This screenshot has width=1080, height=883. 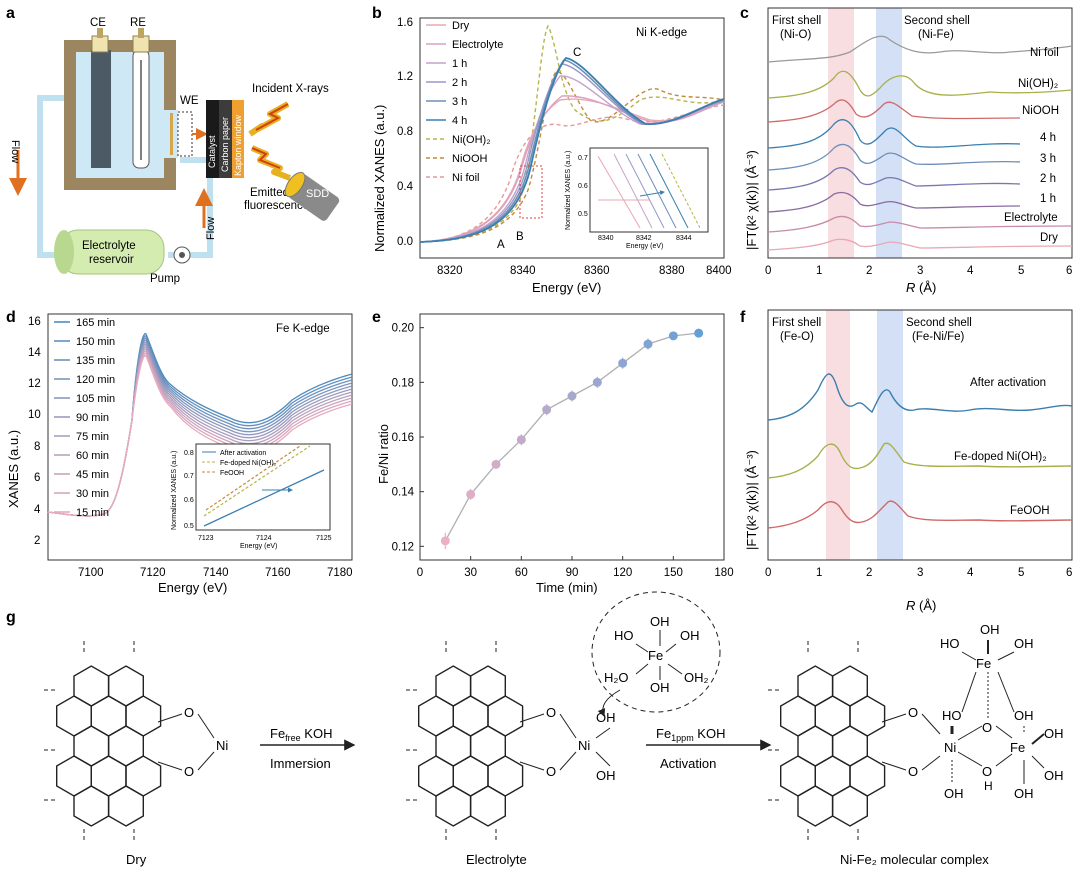 What do you see at coordinates (269, 193) in the screenshot?
I see `emitted-label-1: Emitted` at bounding box center [269, 193].